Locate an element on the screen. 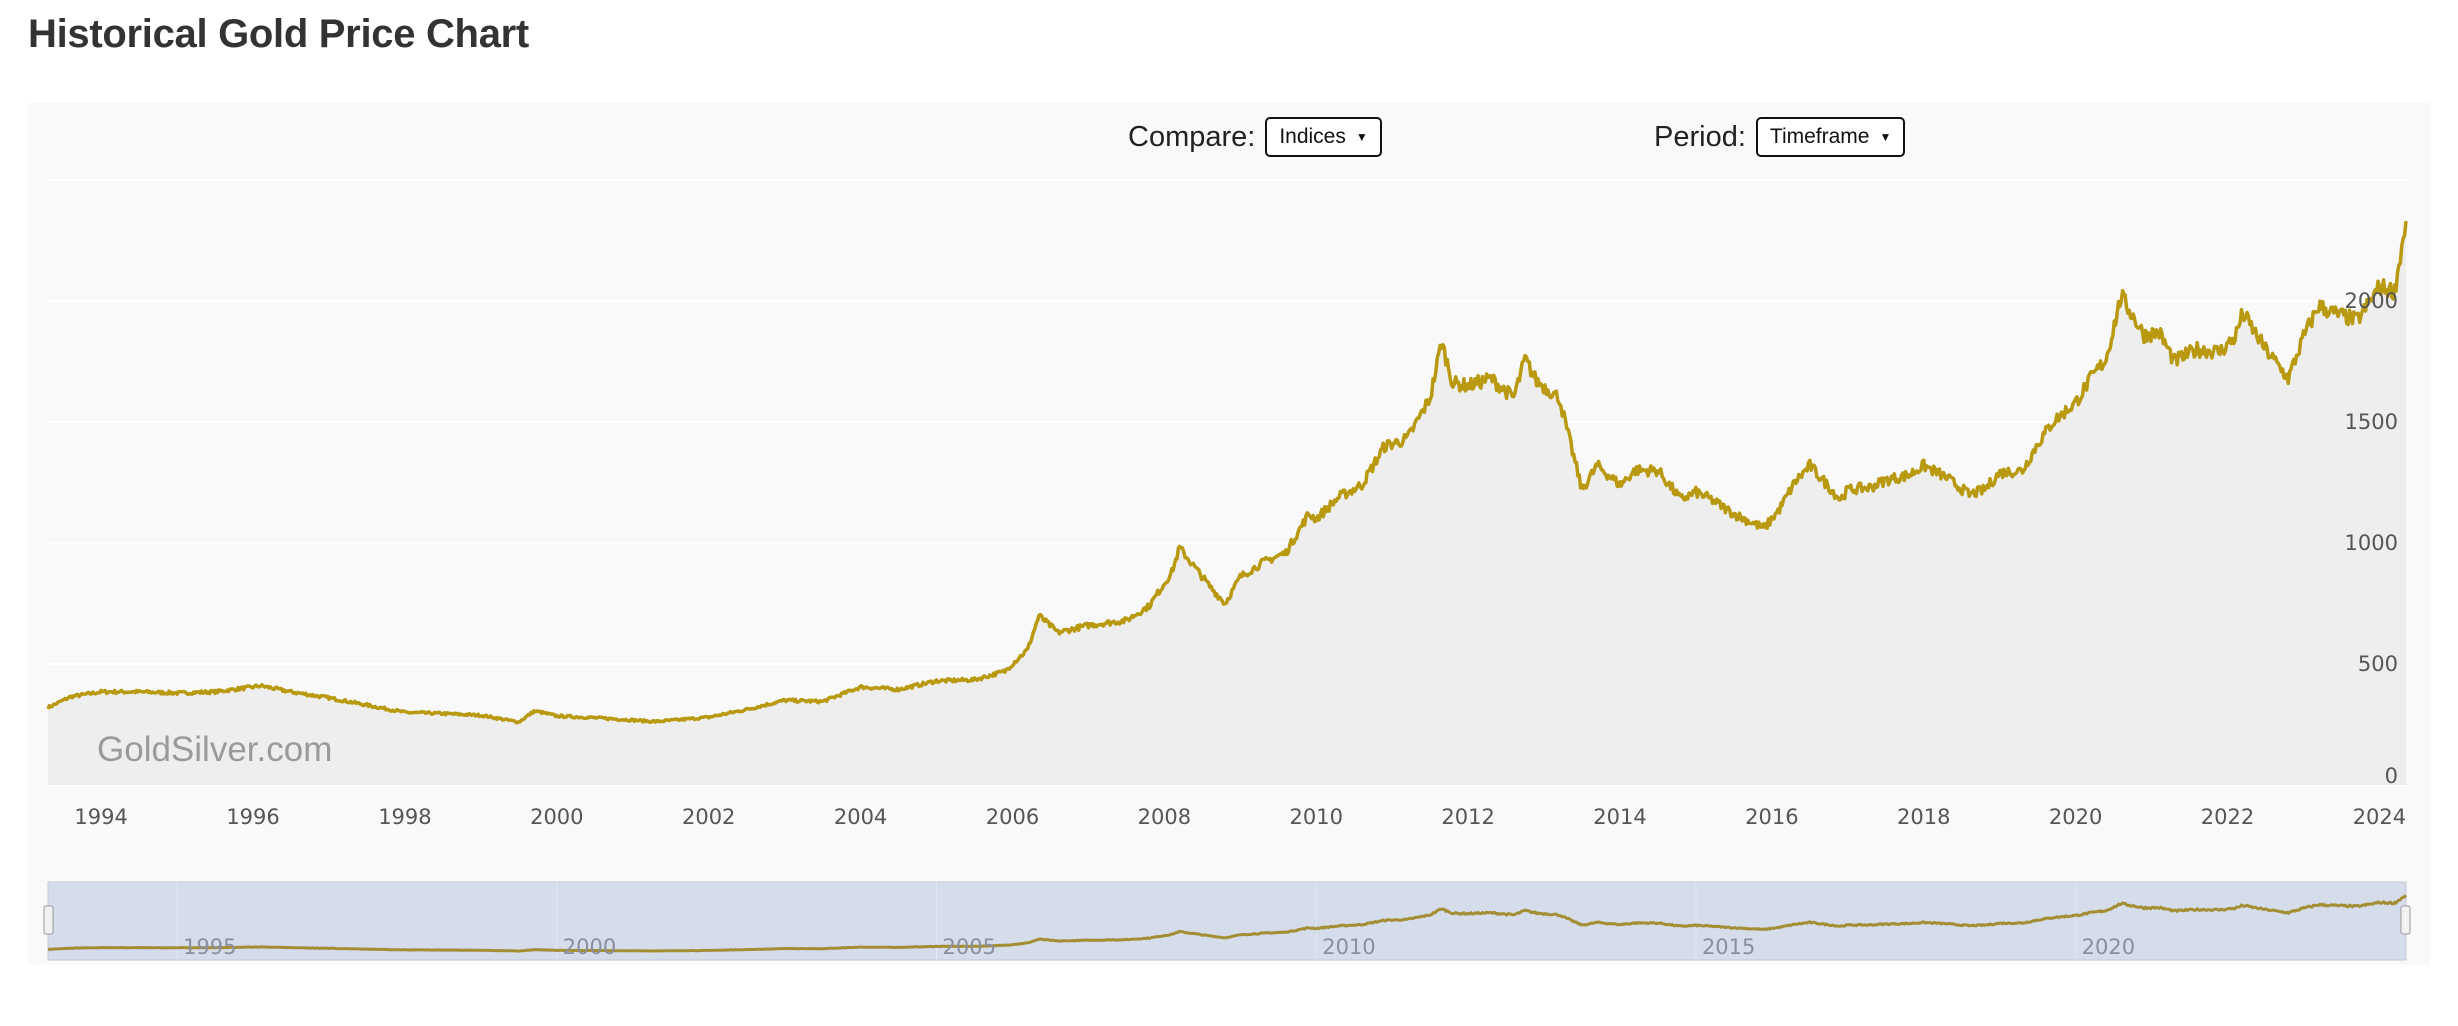 The width and height of the screenshot is (2458, 1026). period-label: Period: is located at coordinates (1700, 136).